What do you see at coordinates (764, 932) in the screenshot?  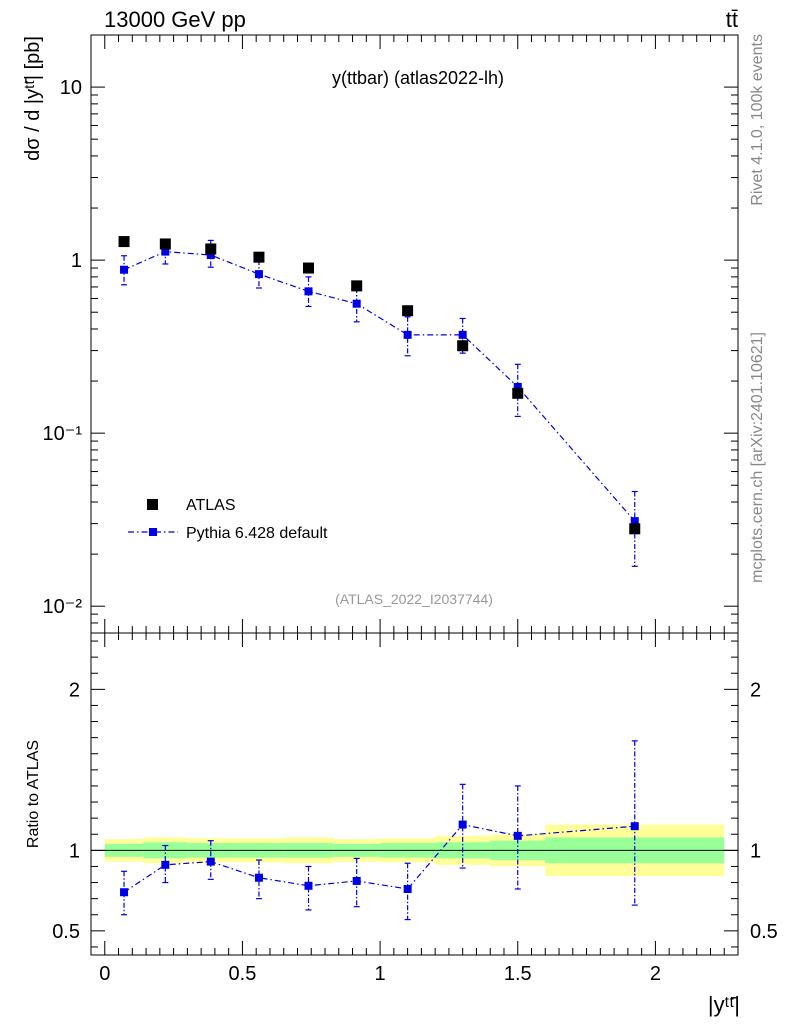 I see `ratio-y-tick-label-right: 0.5` at bounding box center [764, 932].